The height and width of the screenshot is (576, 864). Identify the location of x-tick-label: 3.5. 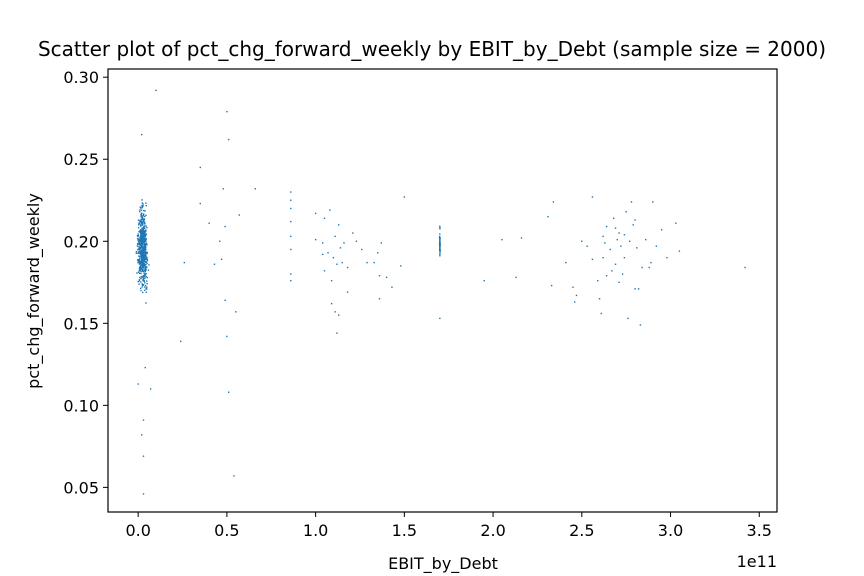
(759, 530).